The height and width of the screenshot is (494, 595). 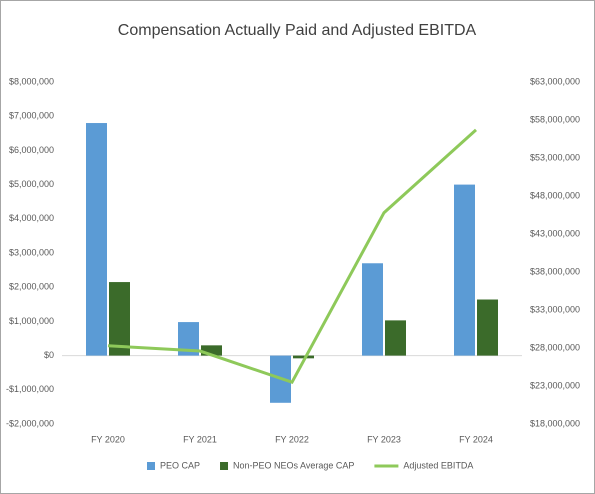 I want to click on y2-tick-label: $38,000,000, so click(x=555, y=271).